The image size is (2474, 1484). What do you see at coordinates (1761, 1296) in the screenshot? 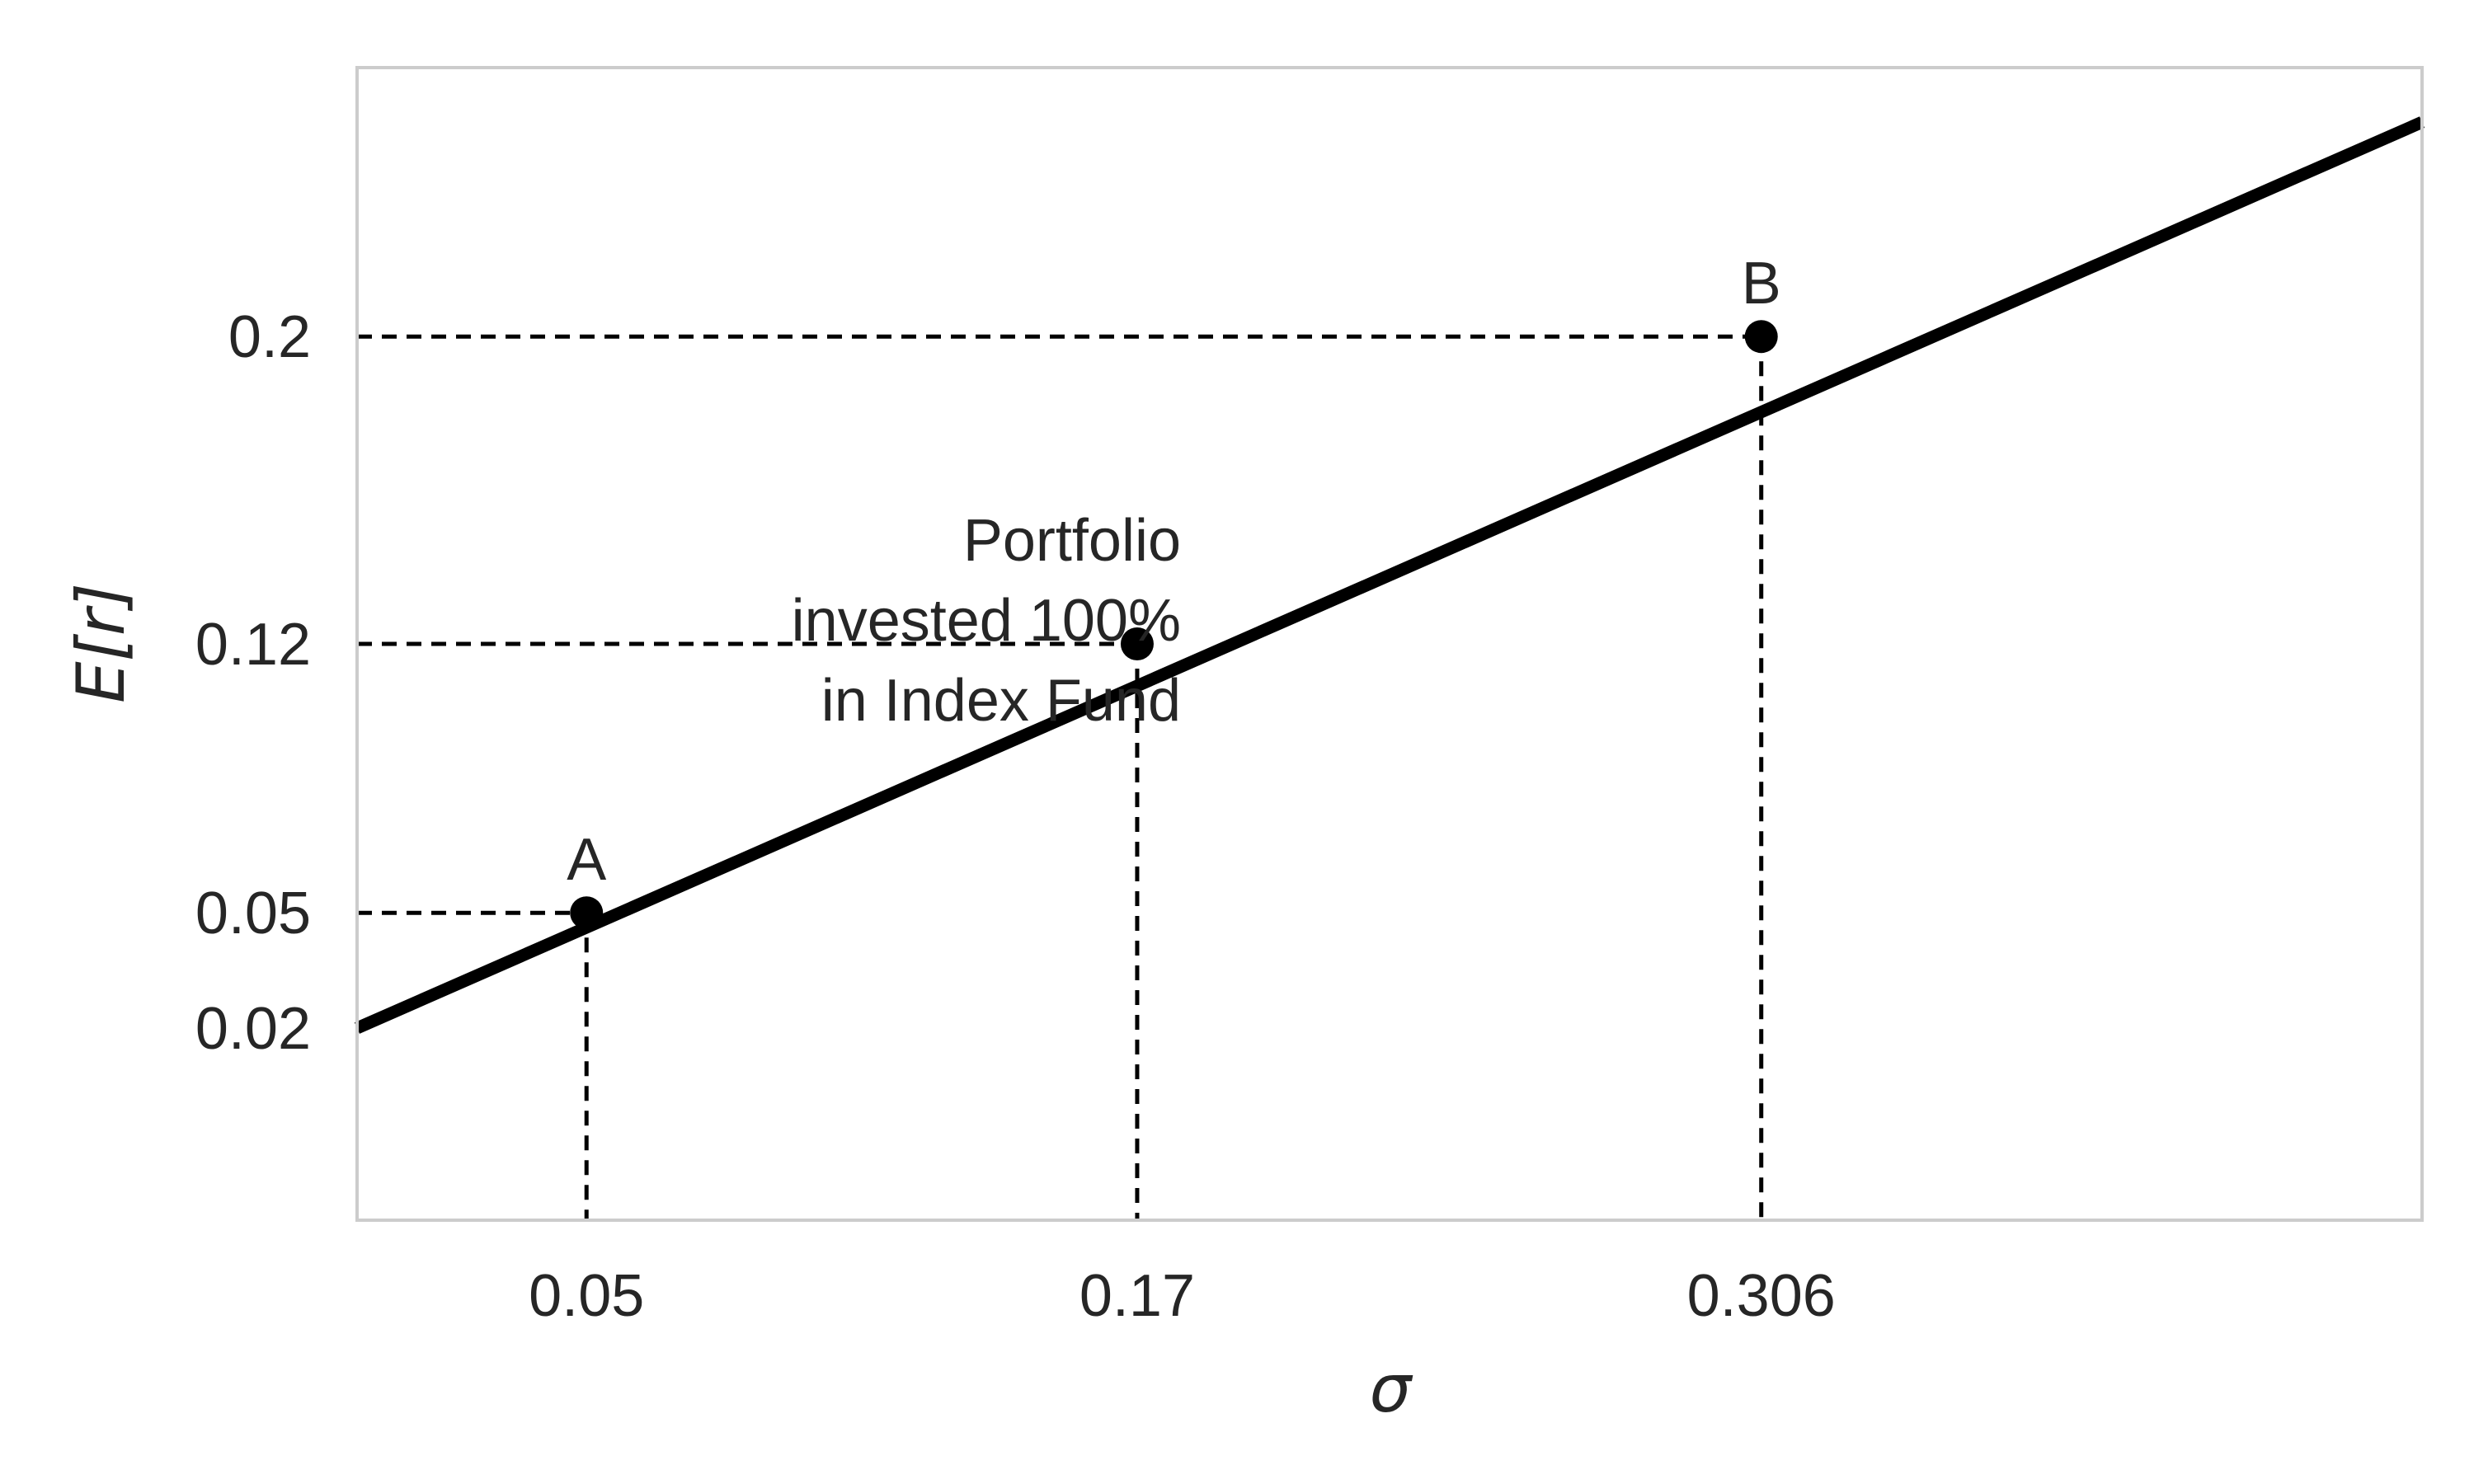
I see `x-tick-label: 0.306` at bounding box center [1761, 1296].